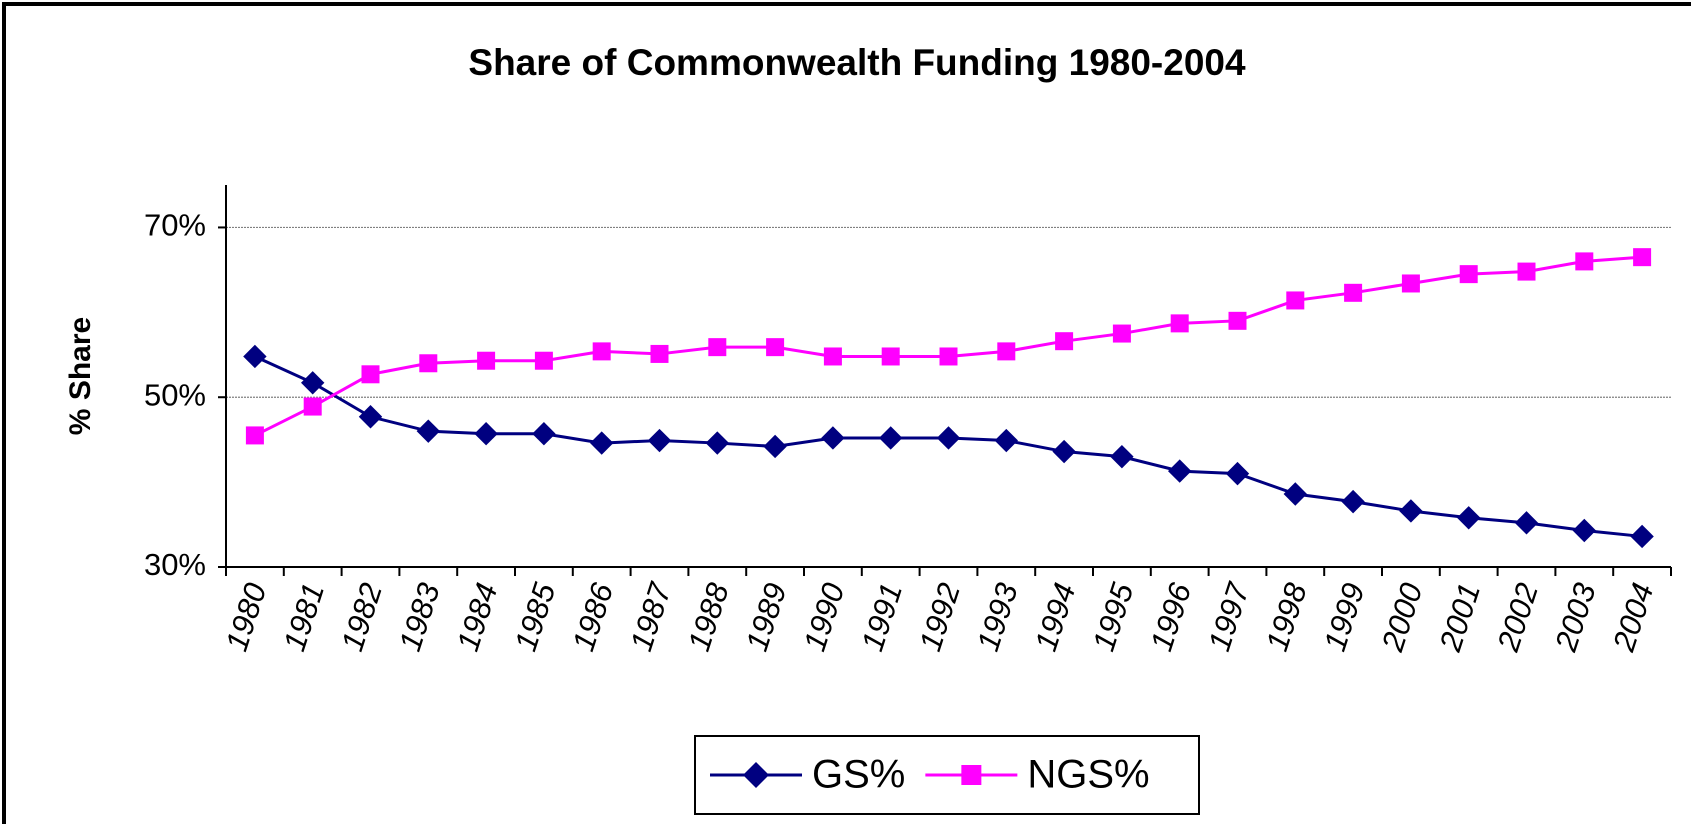  I want to click on chart-title: Share of Commonwealth Funding 1980-2004, so click(857, 62).